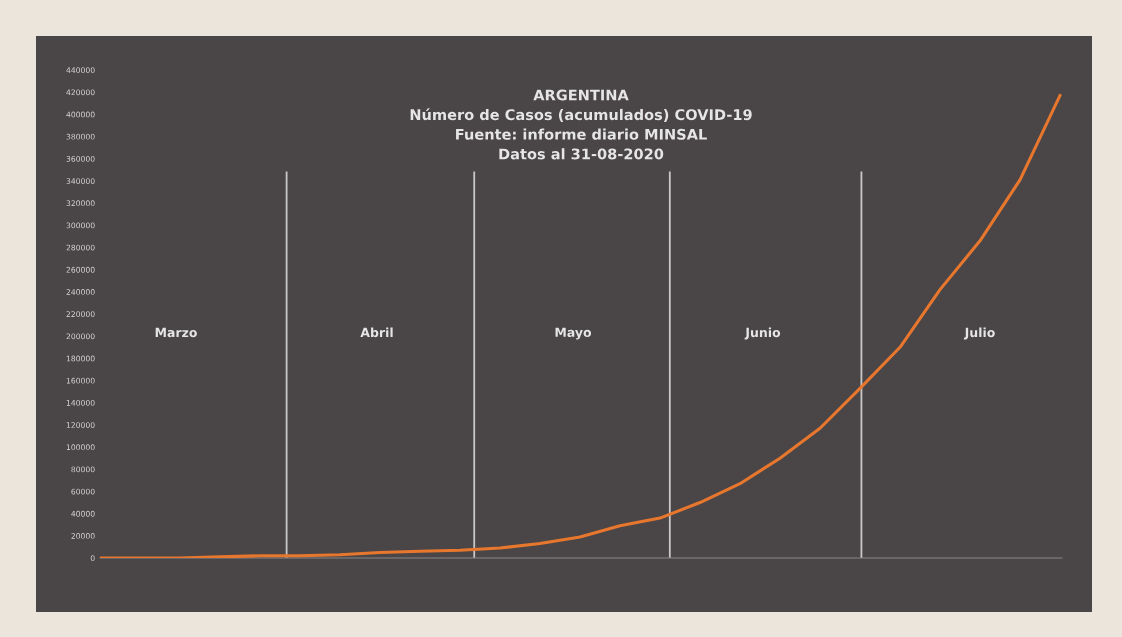 The image size is (1122, 637). Describe the element at coordinates (581, 124) in the screenshot. I see `text: ARGENTINA Número de Casos (acumulados) COVID-19 Fuente: informe diario MINSAL Datos al 31-08-2020` at that location.